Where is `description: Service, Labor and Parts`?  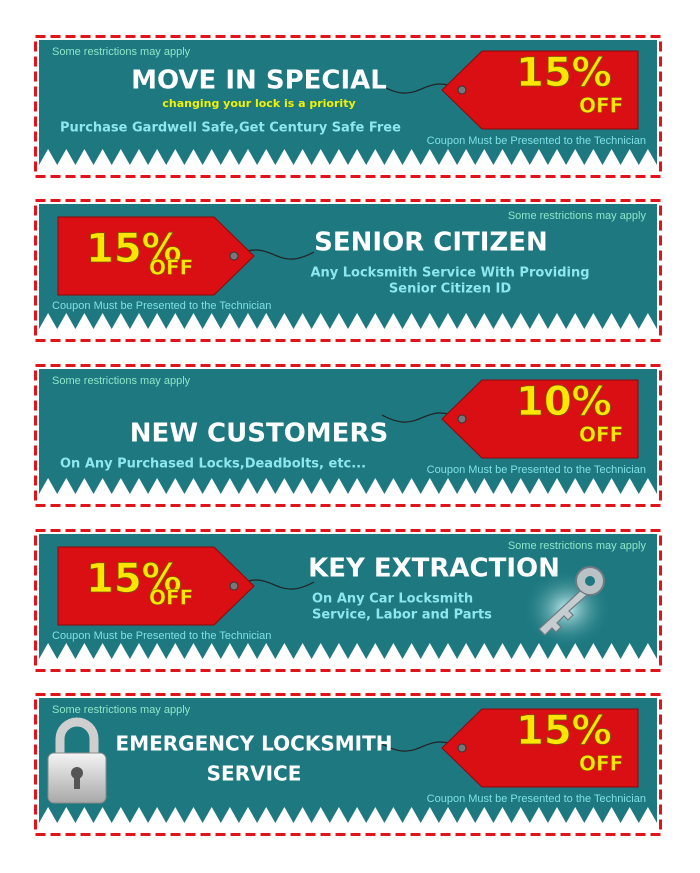
description: Service, Labor and Parts is located at coordinates (402, 615).